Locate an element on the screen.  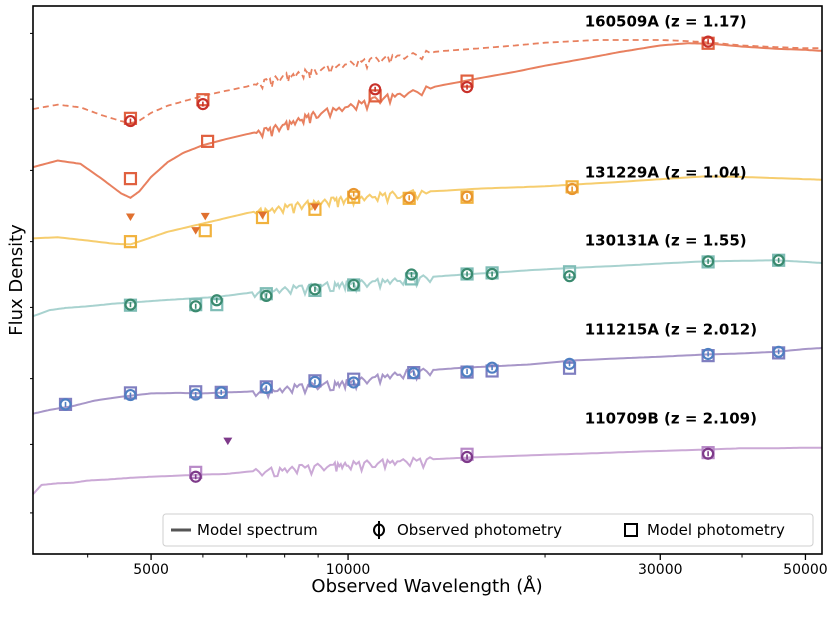
model-spectrum-dashed-line is located at coordinates (427, 82).